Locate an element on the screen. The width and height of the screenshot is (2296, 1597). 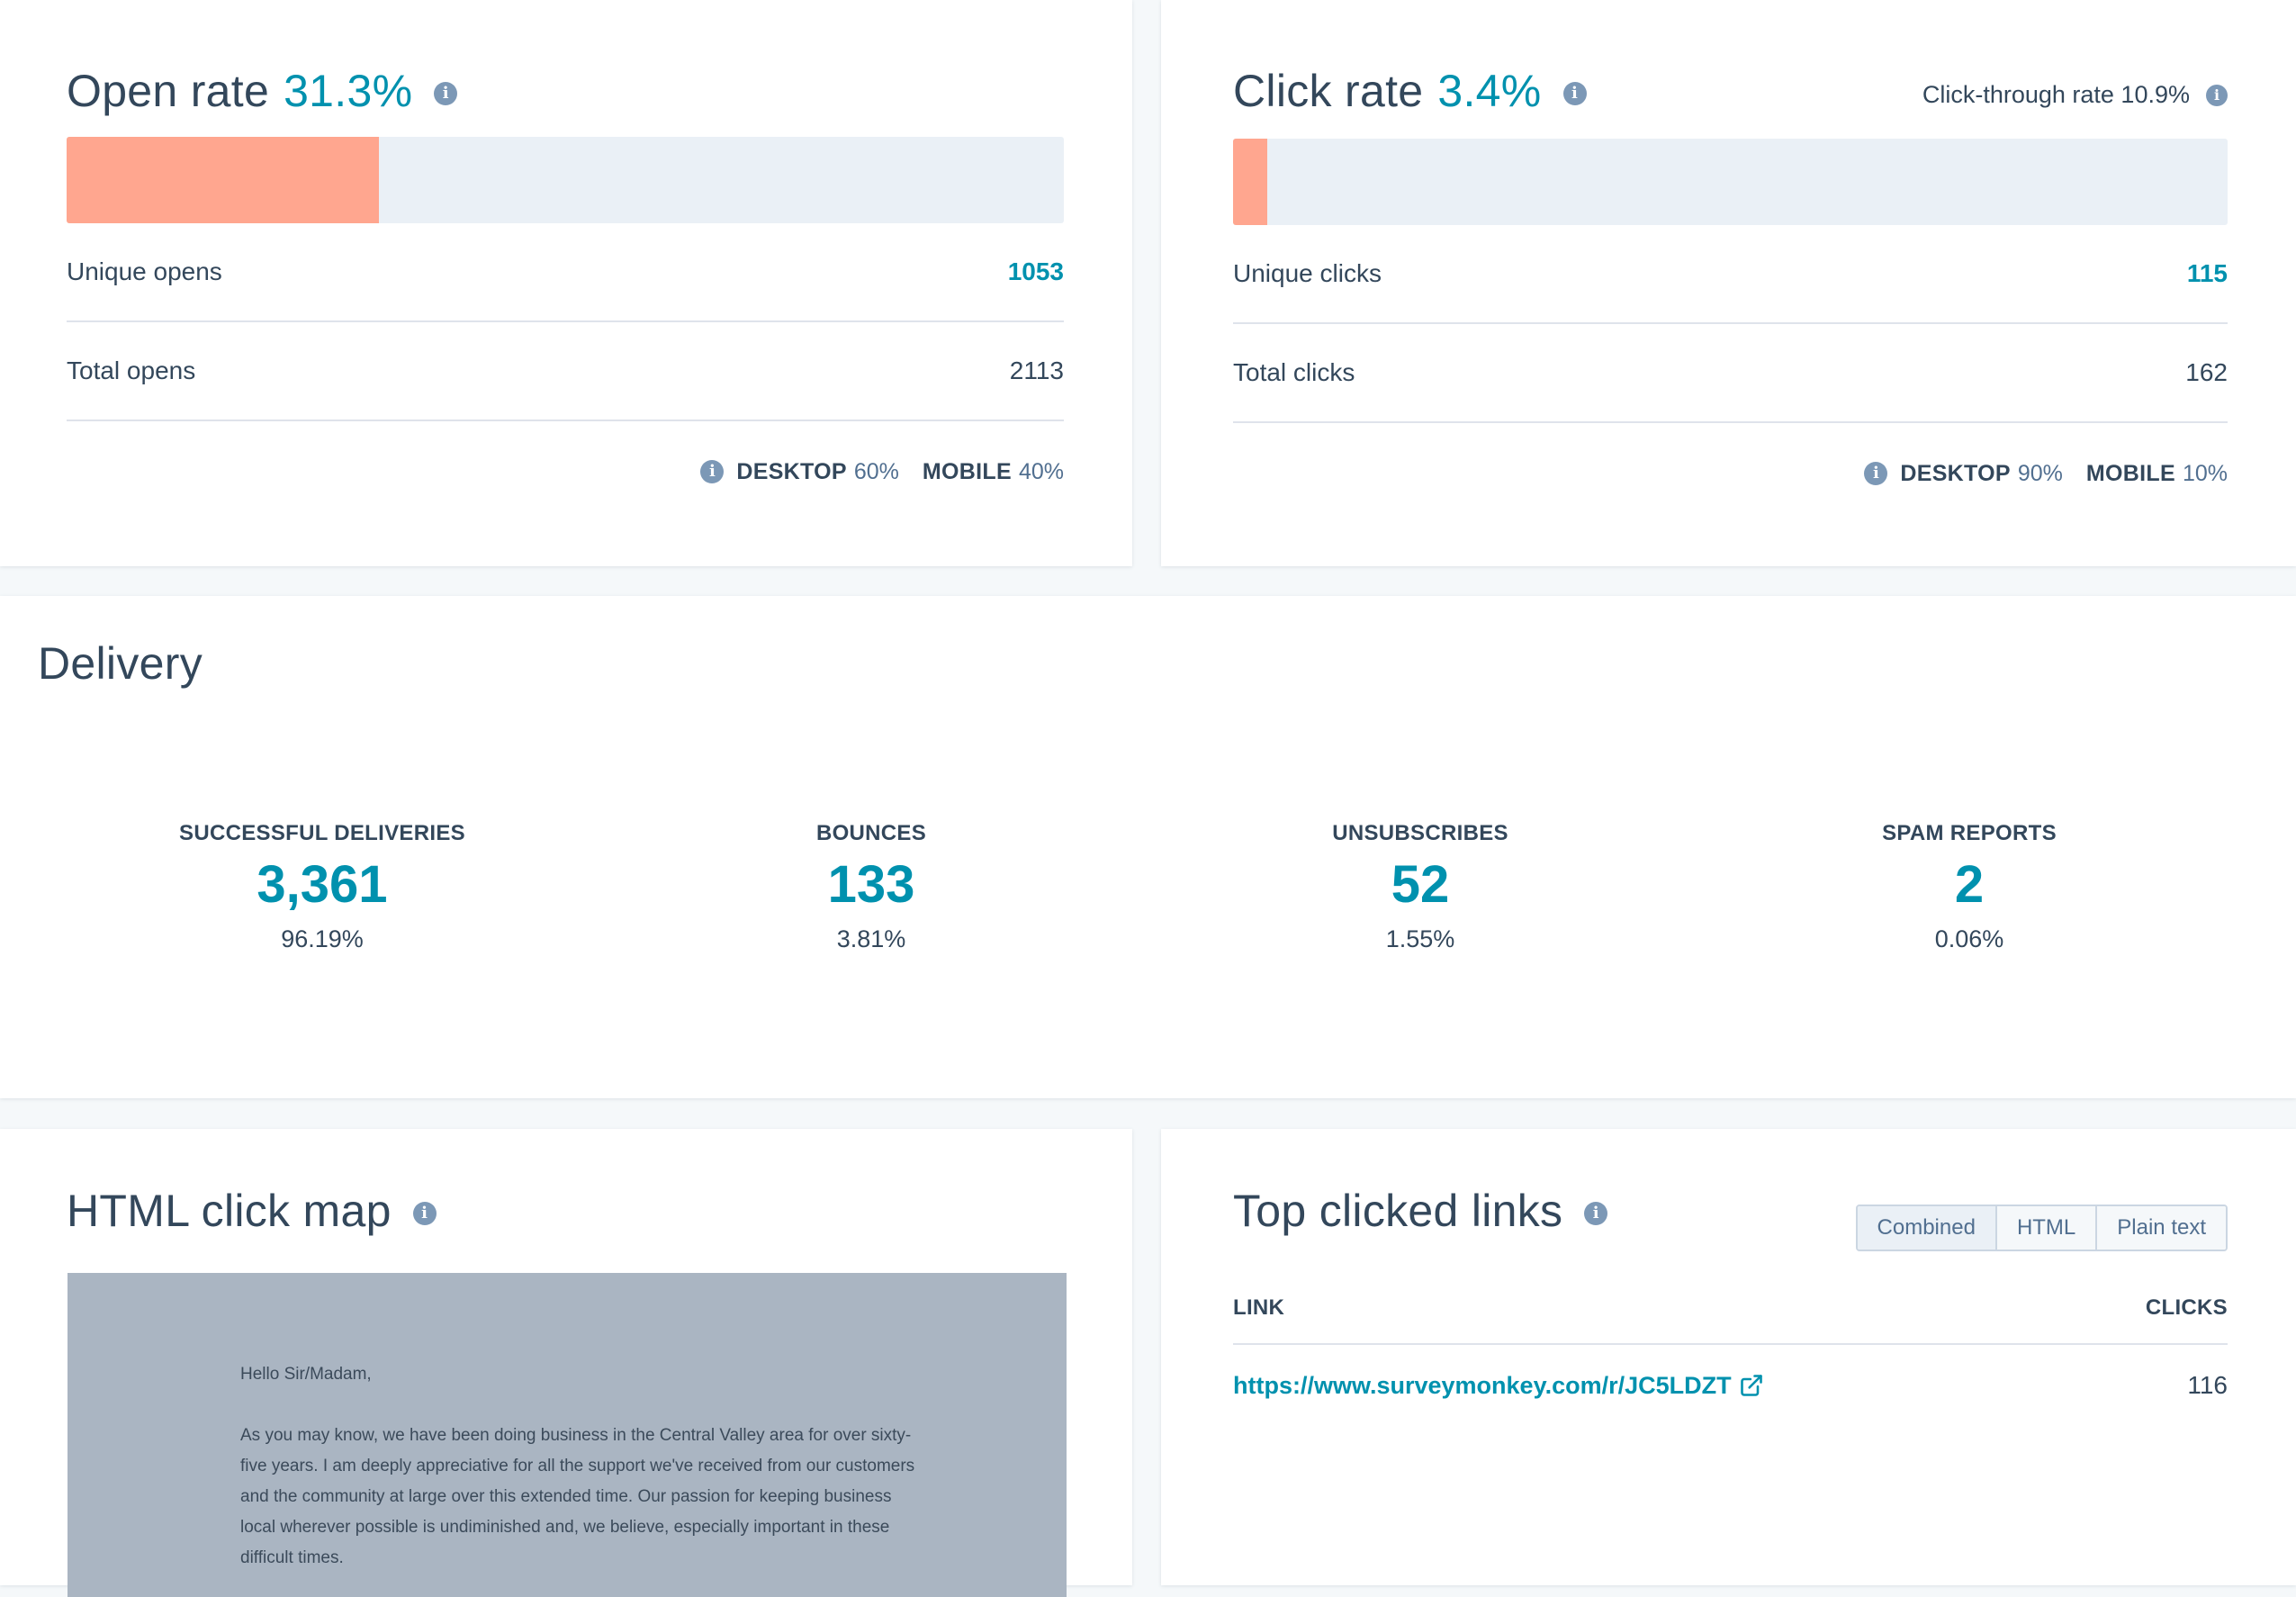
link-view-toggle: Combined HTML Plain text is located at coordinates (2041, 1228).